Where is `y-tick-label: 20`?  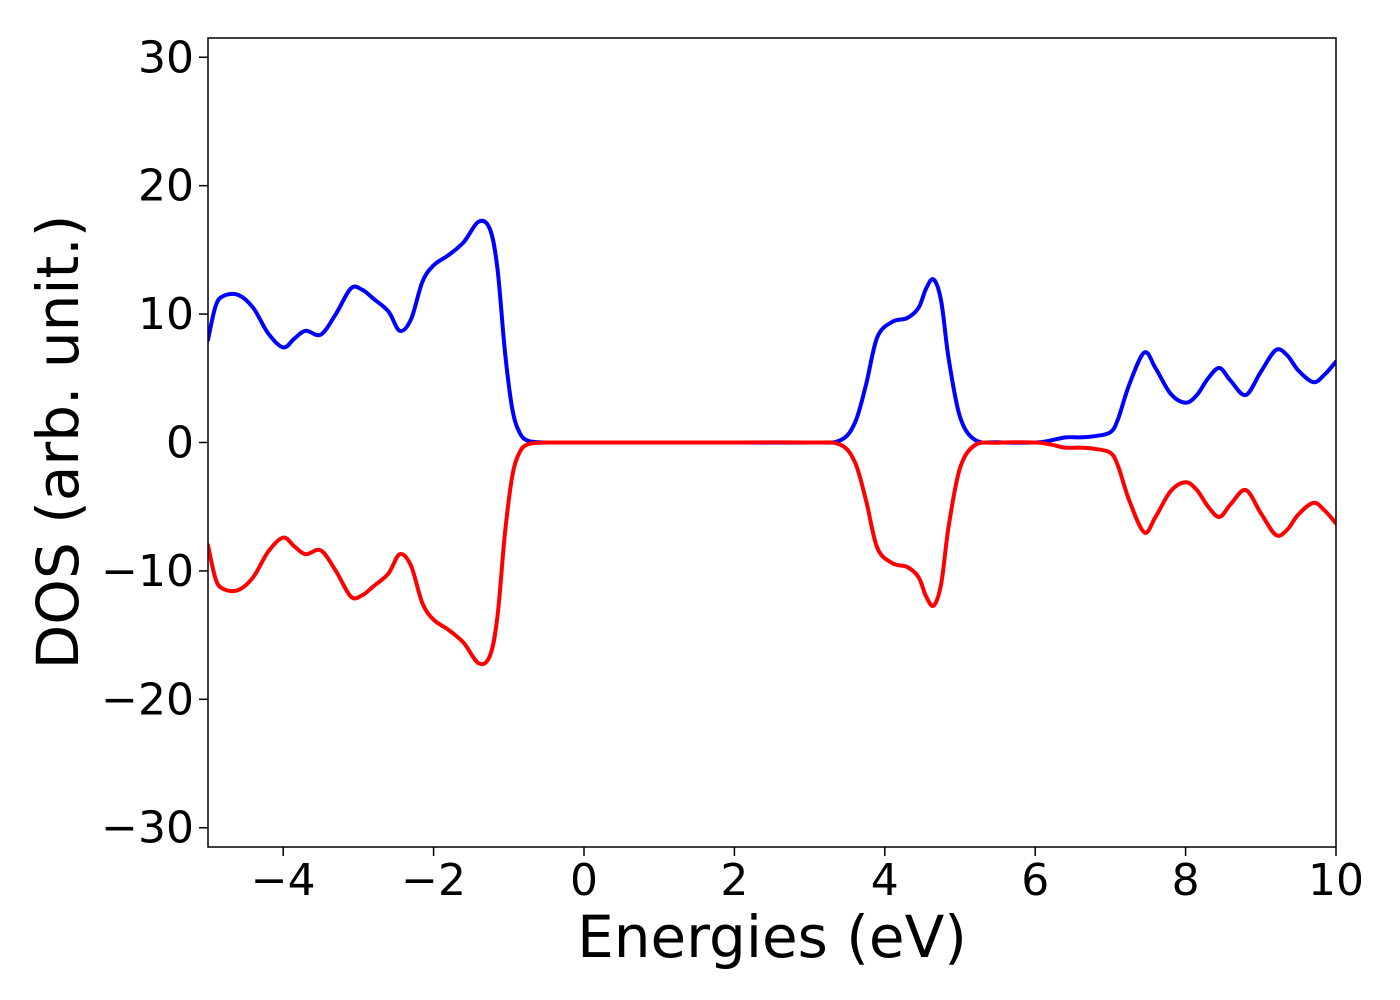
y-tick-label: 20 is located at coordinates (166, 186).